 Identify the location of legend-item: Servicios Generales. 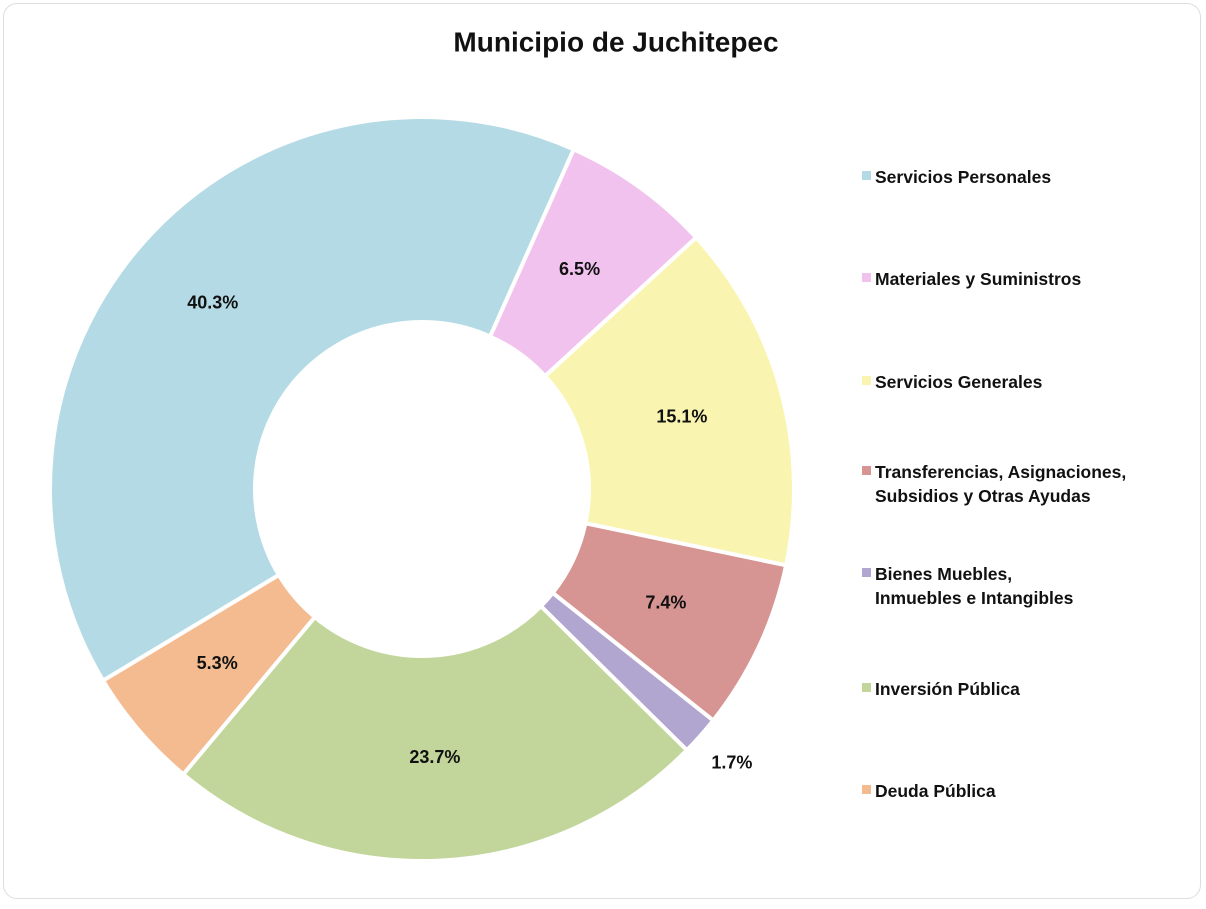
(952, 382).